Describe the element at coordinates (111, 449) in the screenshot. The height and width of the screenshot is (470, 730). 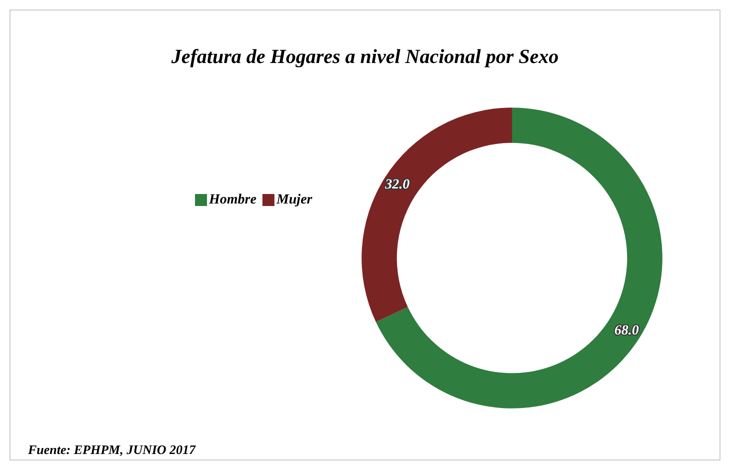
I see `source-note: Fuente: EPHPM, JUNIO 2017` at that location.